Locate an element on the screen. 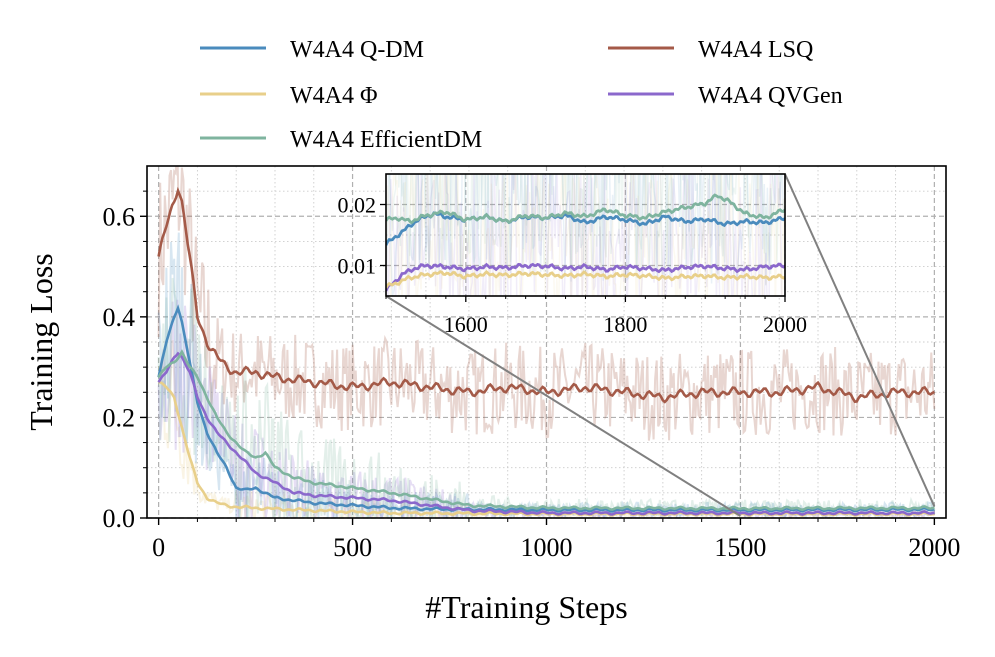 This screenshot has height=657, width=995. inset-y-tick-label: 0.01 is located at coordinates (357, 266).